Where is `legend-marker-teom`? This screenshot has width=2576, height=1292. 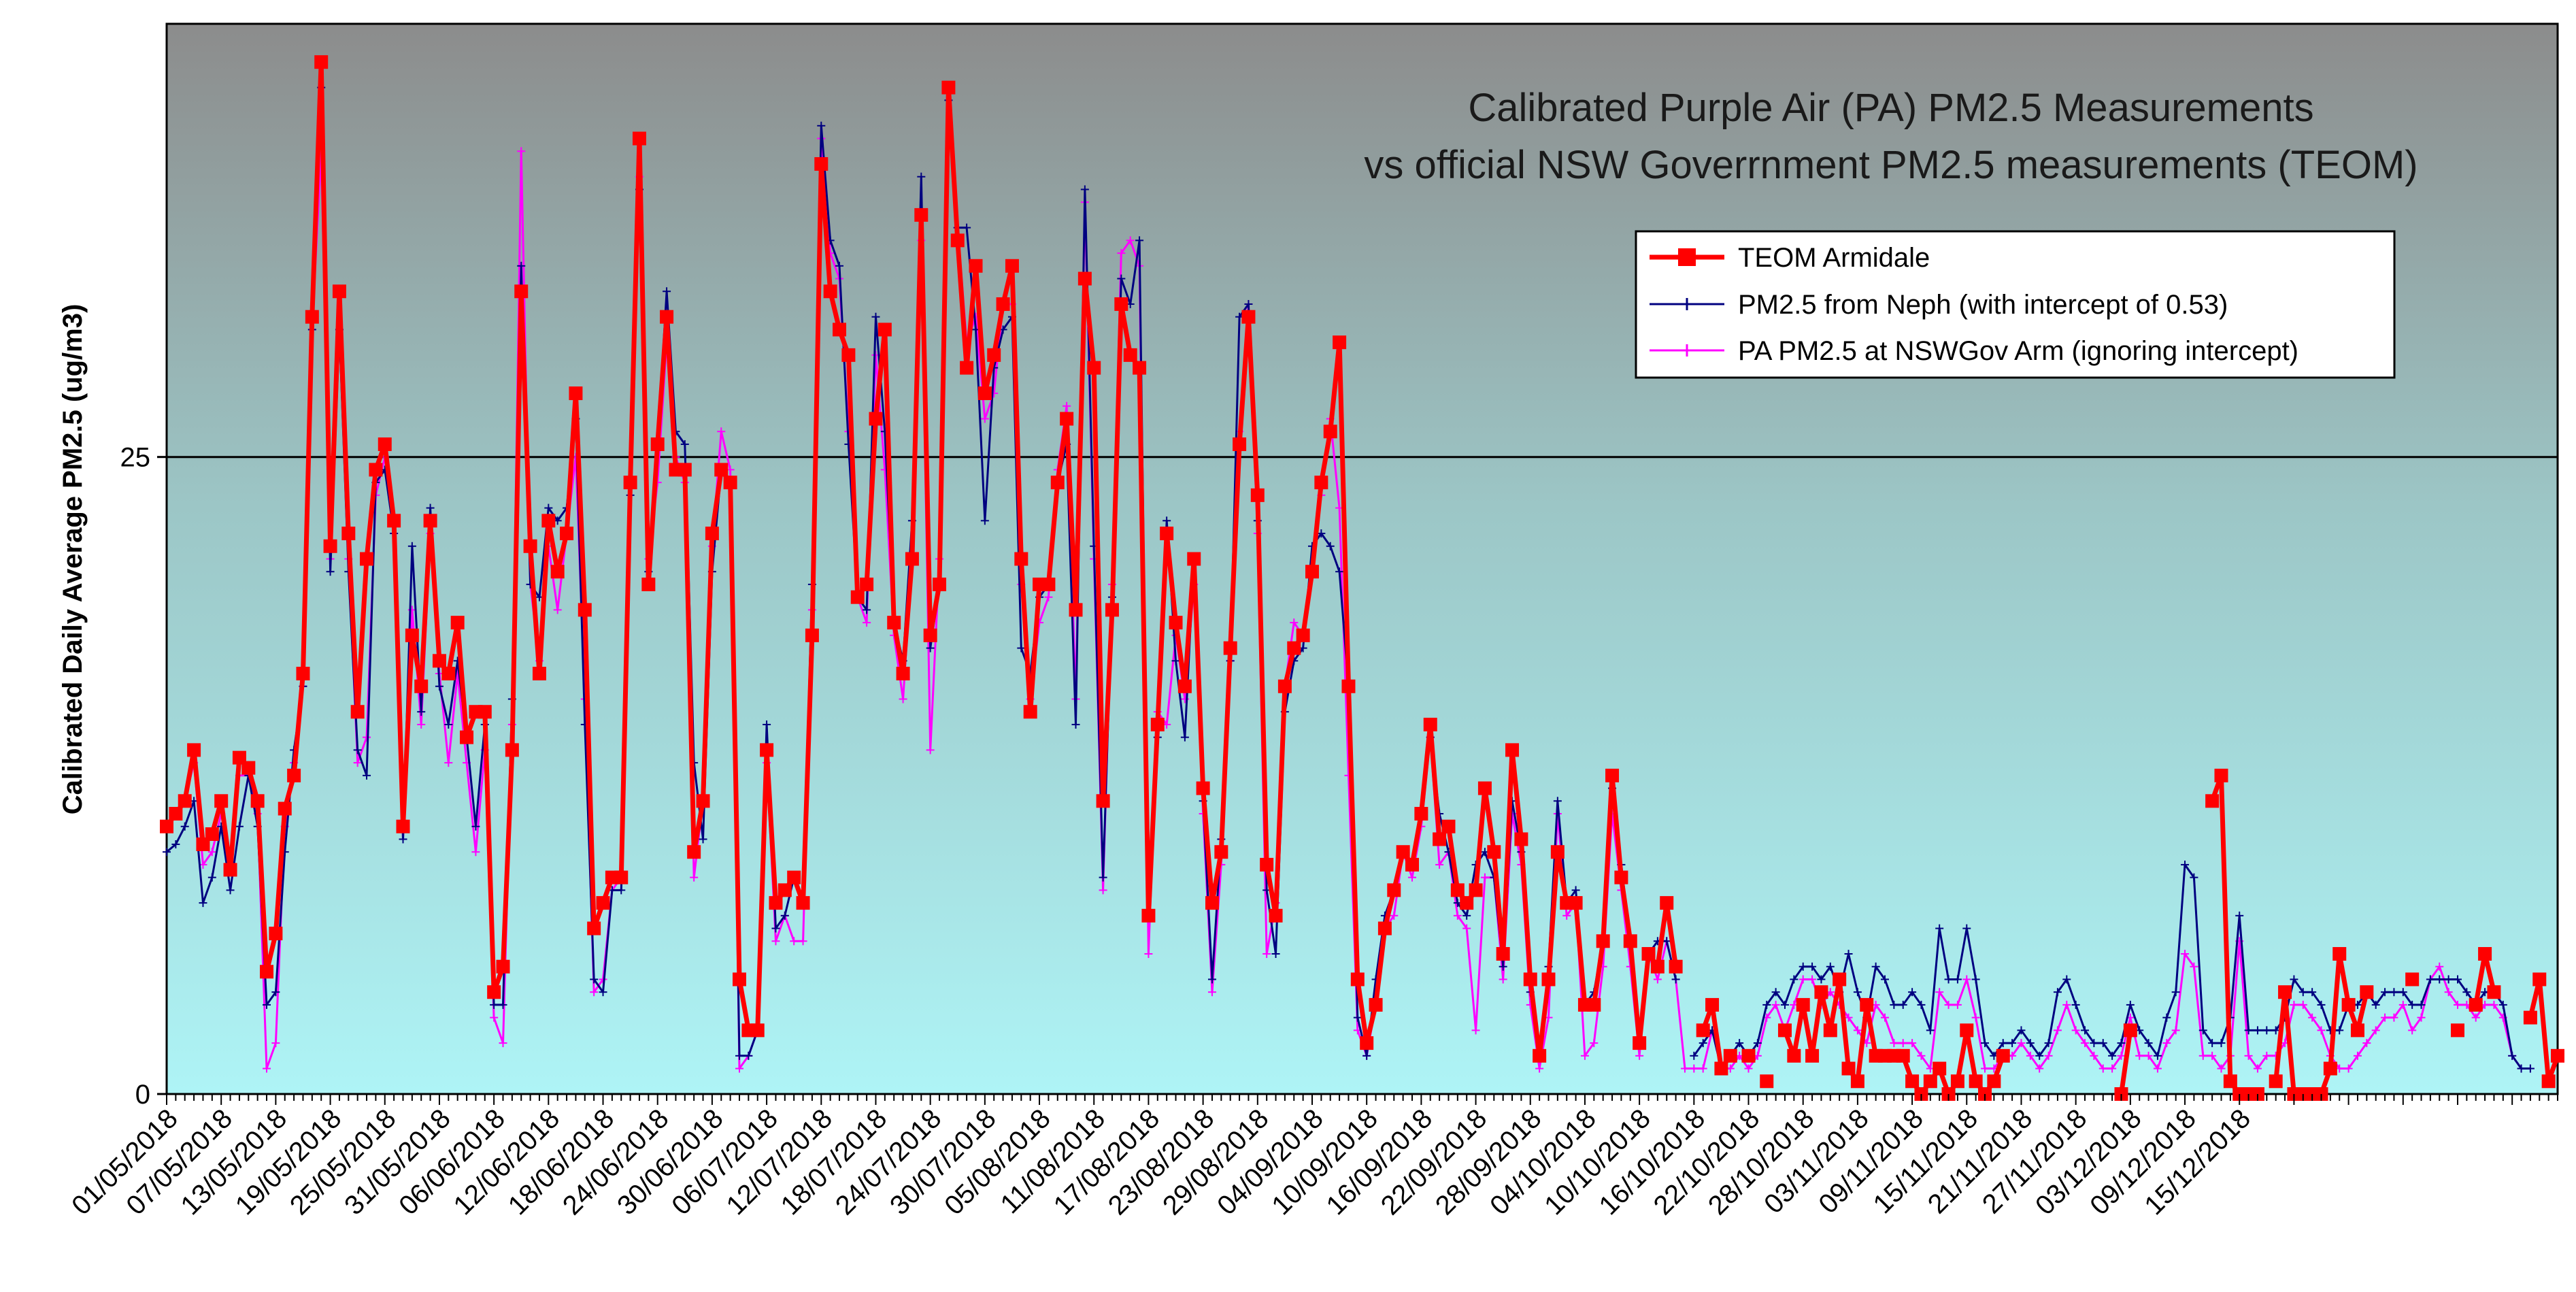
legend-marker-teom is located at coordinates (1687, 257).